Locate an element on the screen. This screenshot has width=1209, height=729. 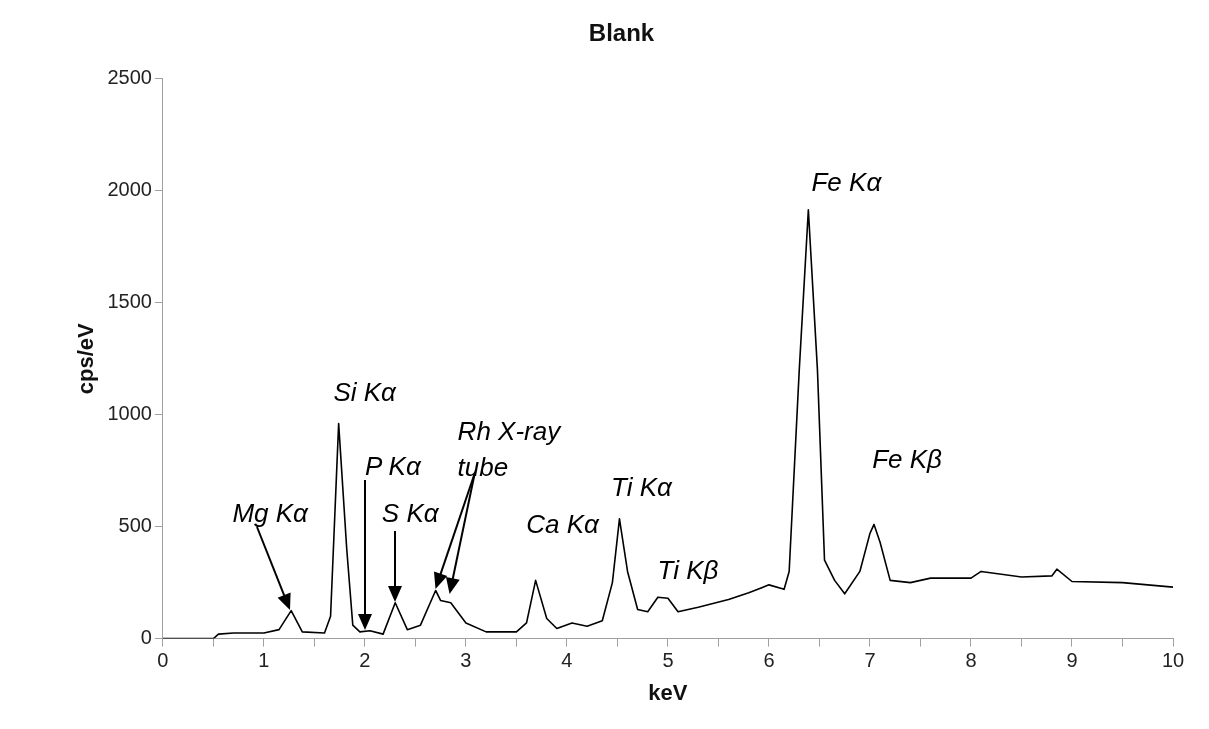
x-tick-label: 1 is located at coordinates (264, 660).